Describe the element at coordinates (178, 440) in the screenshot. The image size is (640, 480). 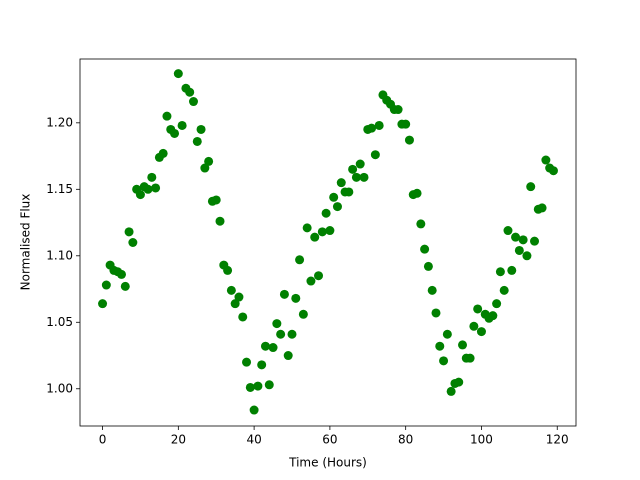
I see `x-tick-label: 20` at that location.